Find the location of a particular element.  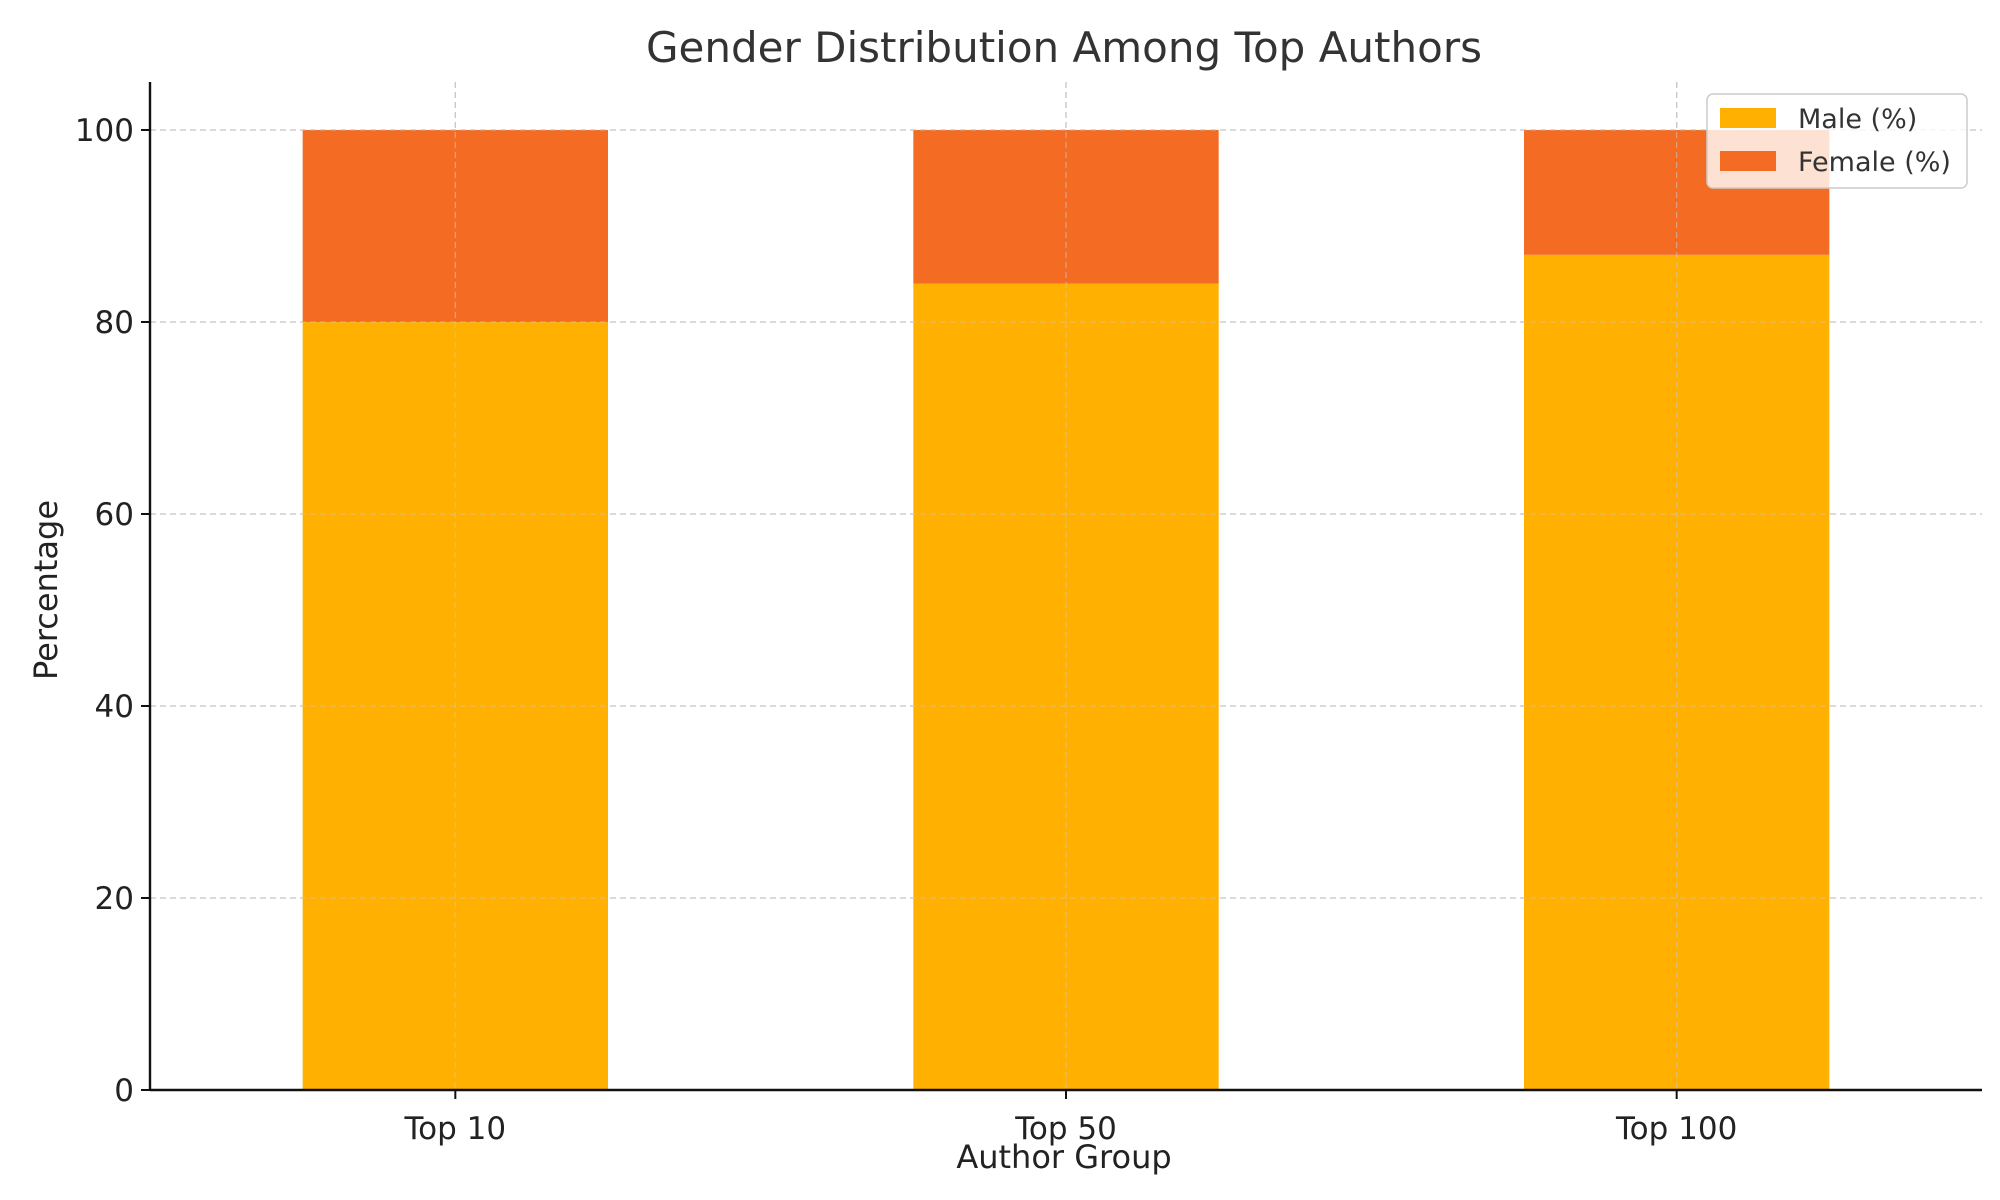

y-tick-label: 100 is located at coordinates (104, 131).